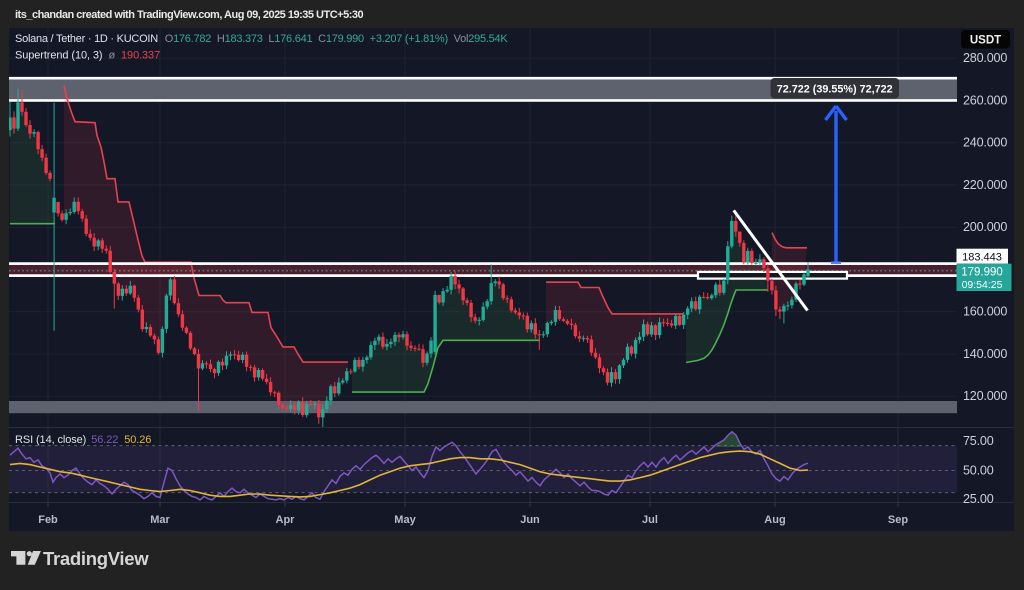 This screenshot has height=590, width=1024. What do you see at coordinates (978, 441) in the screenshot?
I see `svg-text: 75.00` at bounding box center [978, 441].